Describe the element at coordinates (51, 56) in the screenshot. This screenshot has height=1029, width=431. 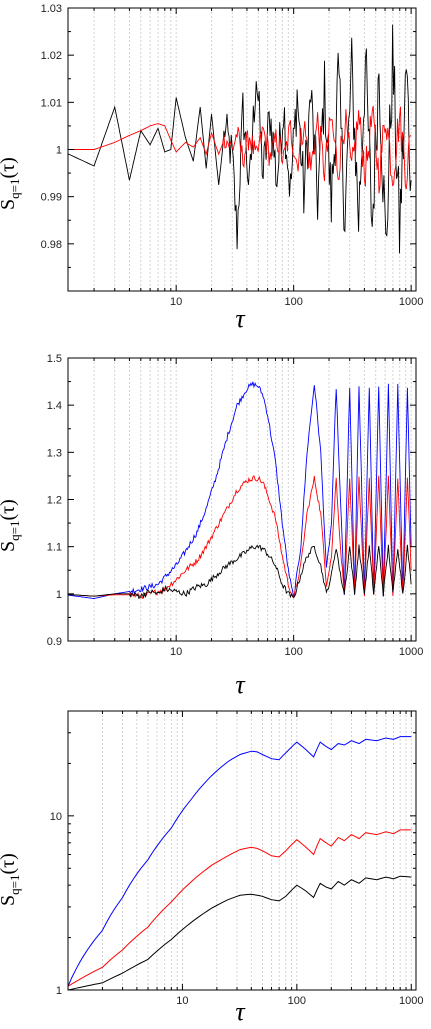
I see `y-tick-label: 1.02` at that location.